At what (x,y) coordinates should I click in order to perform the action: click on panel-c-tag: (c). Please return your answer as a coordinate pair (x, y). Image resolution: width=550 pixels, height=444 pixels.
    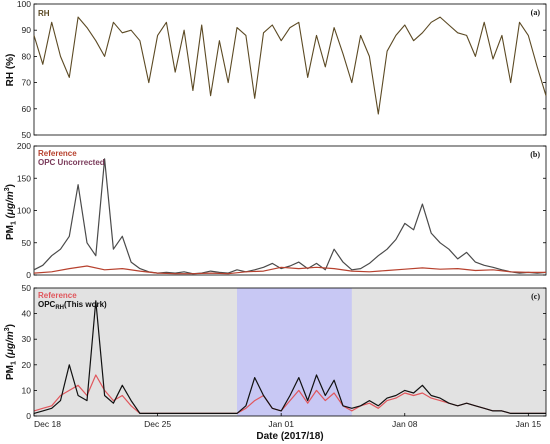
    Looking at the image, I should click on (535, 296).